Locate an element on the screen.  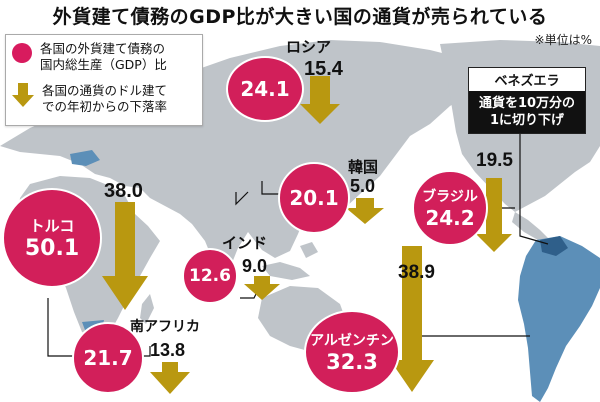
south-africa-gdp-value: 21.7 is located at coordinates (108, 358).